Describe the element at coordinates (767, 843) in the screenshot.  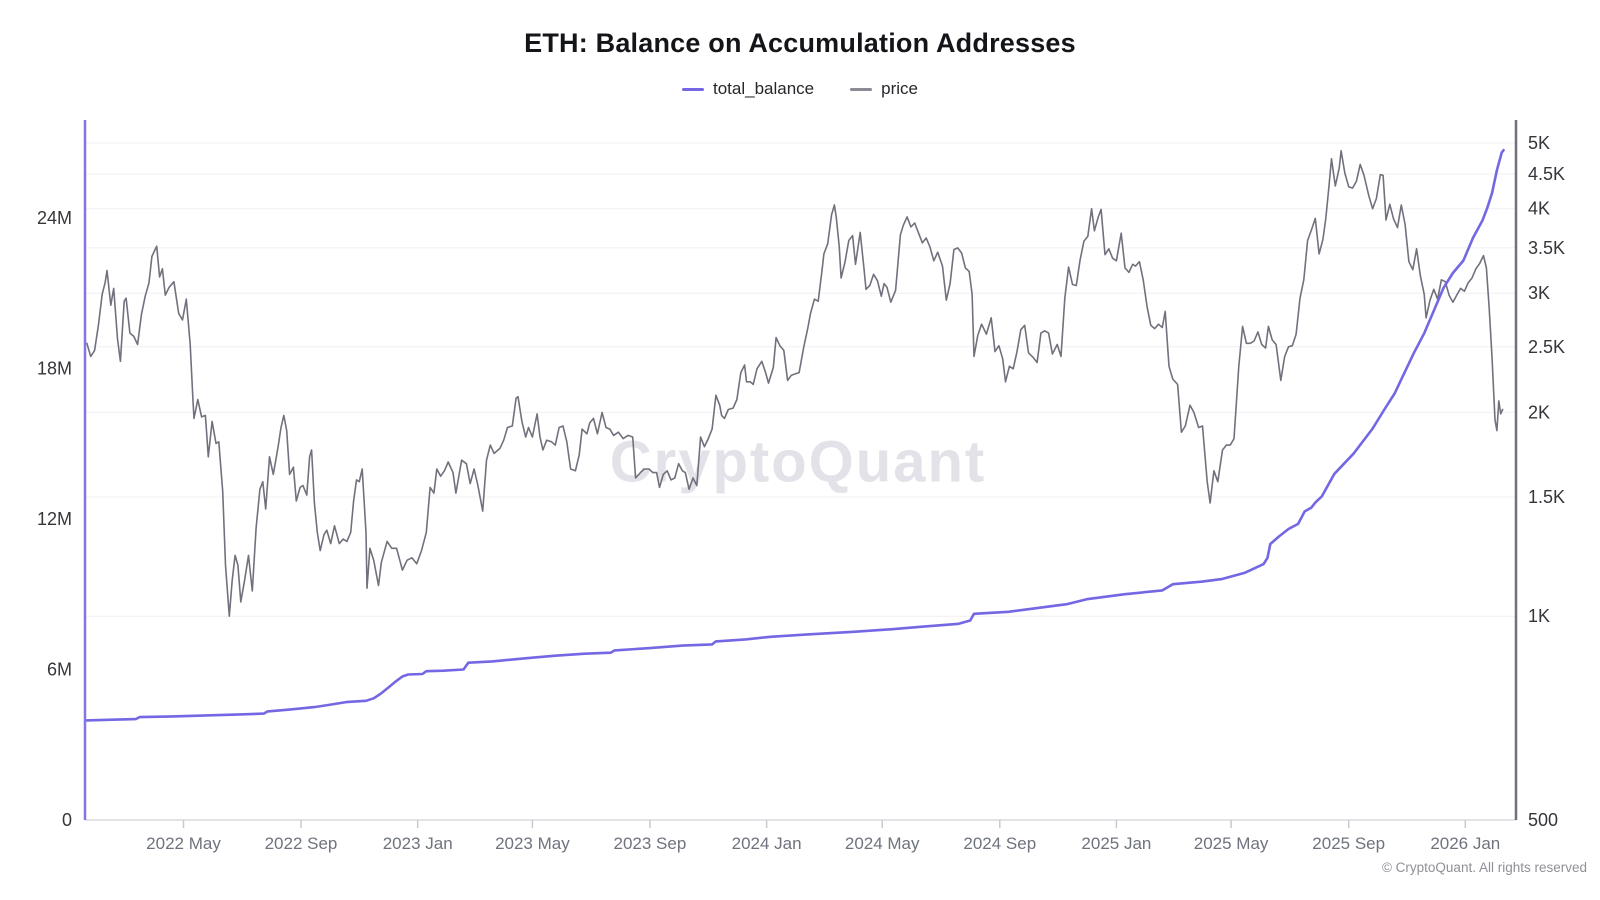
I see `x-tick-label: 2024 Jan` at that location.